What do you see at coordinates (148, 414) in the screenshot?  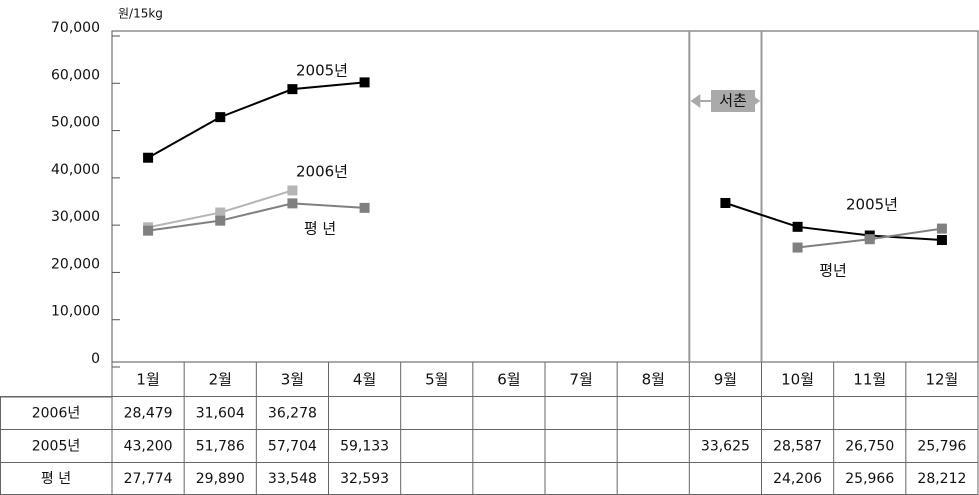 I see `table-value: 28,479` at bounding box center [148, 414].